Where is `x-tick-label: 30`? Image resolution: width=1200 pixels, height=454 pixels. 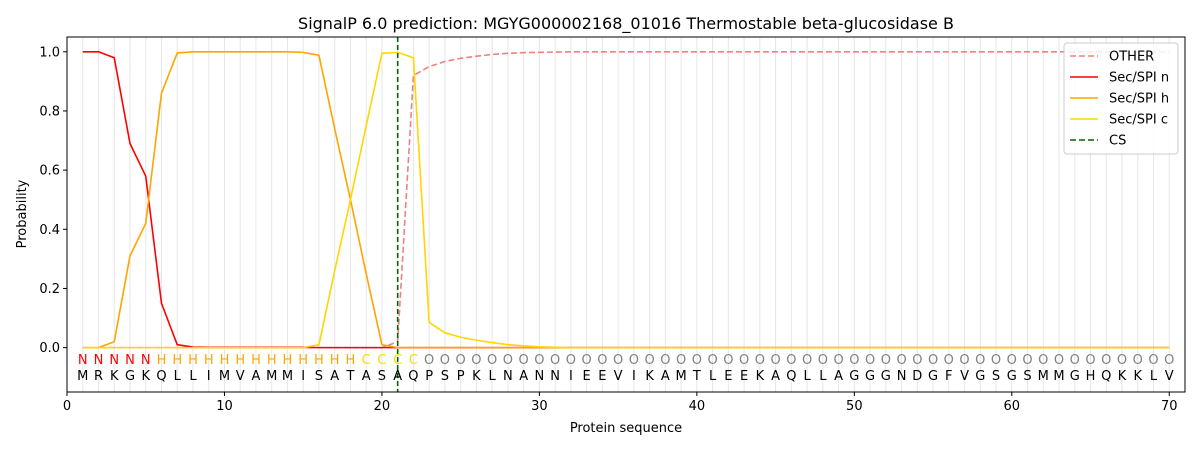
x-tick-label: 30 is located at coordinates (539, 406).